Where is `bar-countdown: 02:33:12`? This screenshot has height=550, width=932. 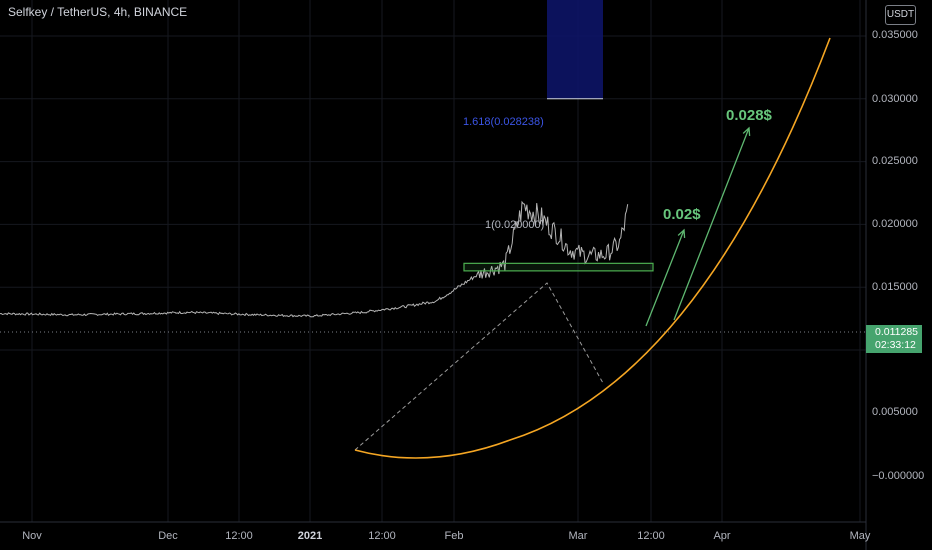
bar-countdown: 02:33:12 is located at coordinates (895, 345).